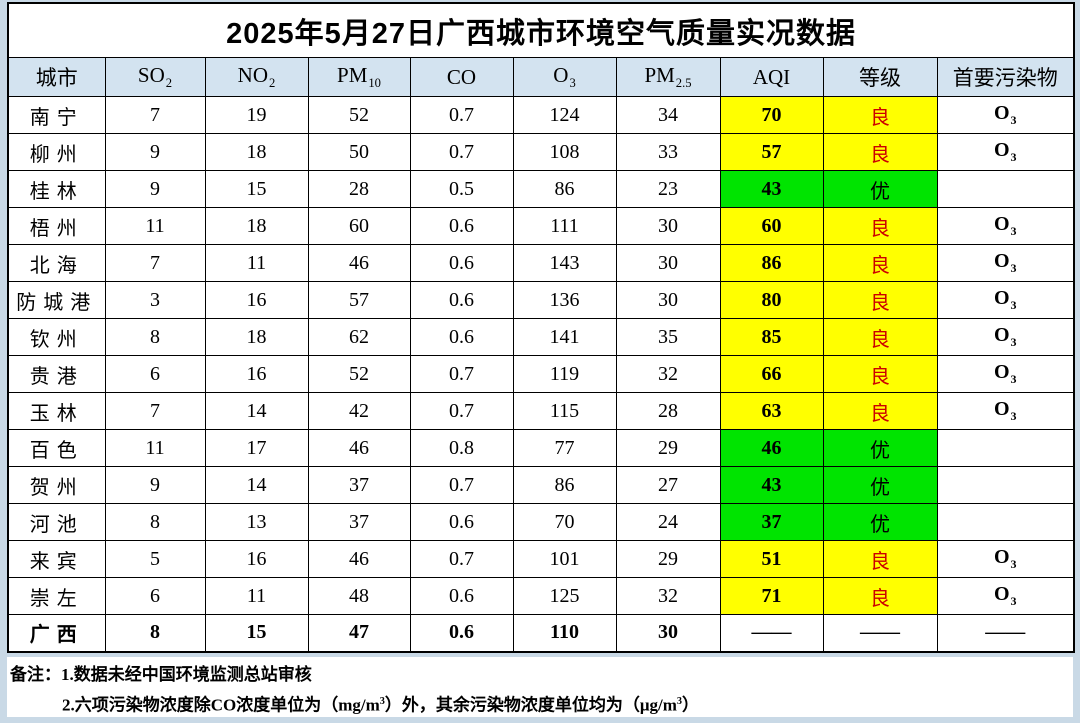 The image size is (1080, 723). I want to click on cell-so2: 5, so click(155, 559).